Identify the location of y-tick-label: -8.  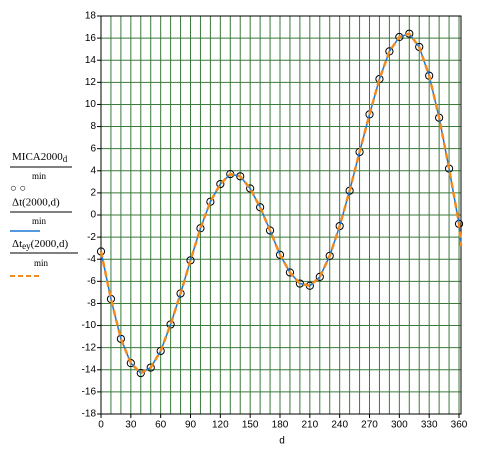
(91, 303).